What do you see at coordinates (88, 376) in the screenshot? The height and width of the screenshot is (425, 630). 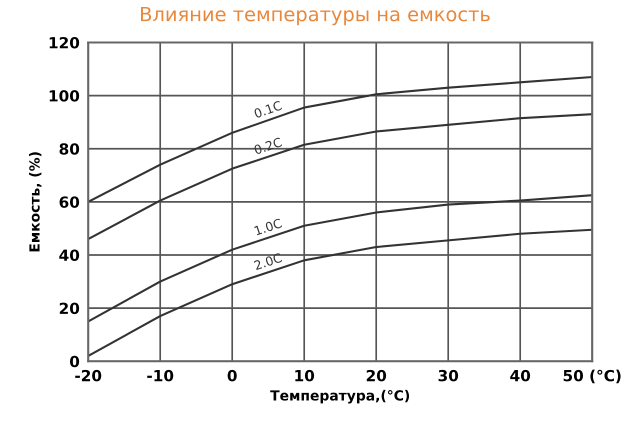 I see `x-tick-label: -20` at bounding box center [88, 376].